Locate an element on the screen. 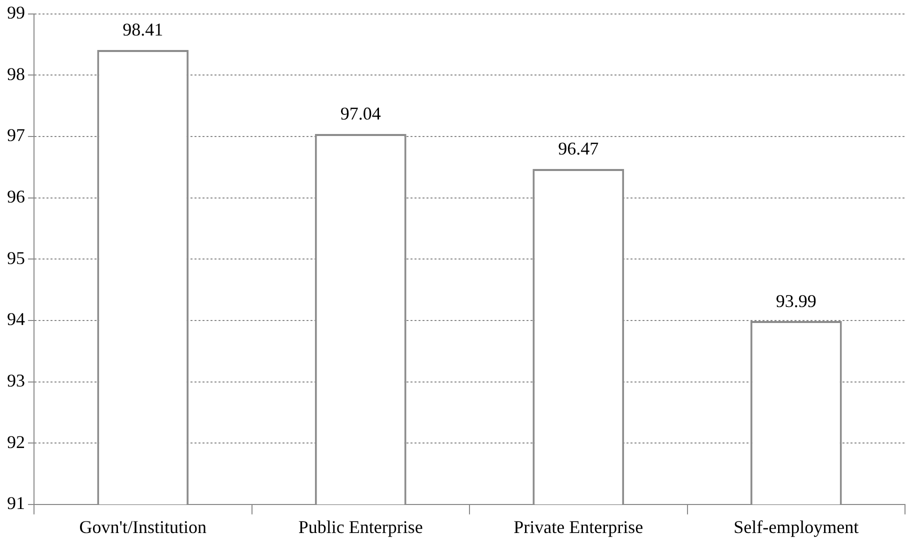 The width and height of the screenshot is (913, 546). y-tick-label: 97 is located at coordinates (16, 135).